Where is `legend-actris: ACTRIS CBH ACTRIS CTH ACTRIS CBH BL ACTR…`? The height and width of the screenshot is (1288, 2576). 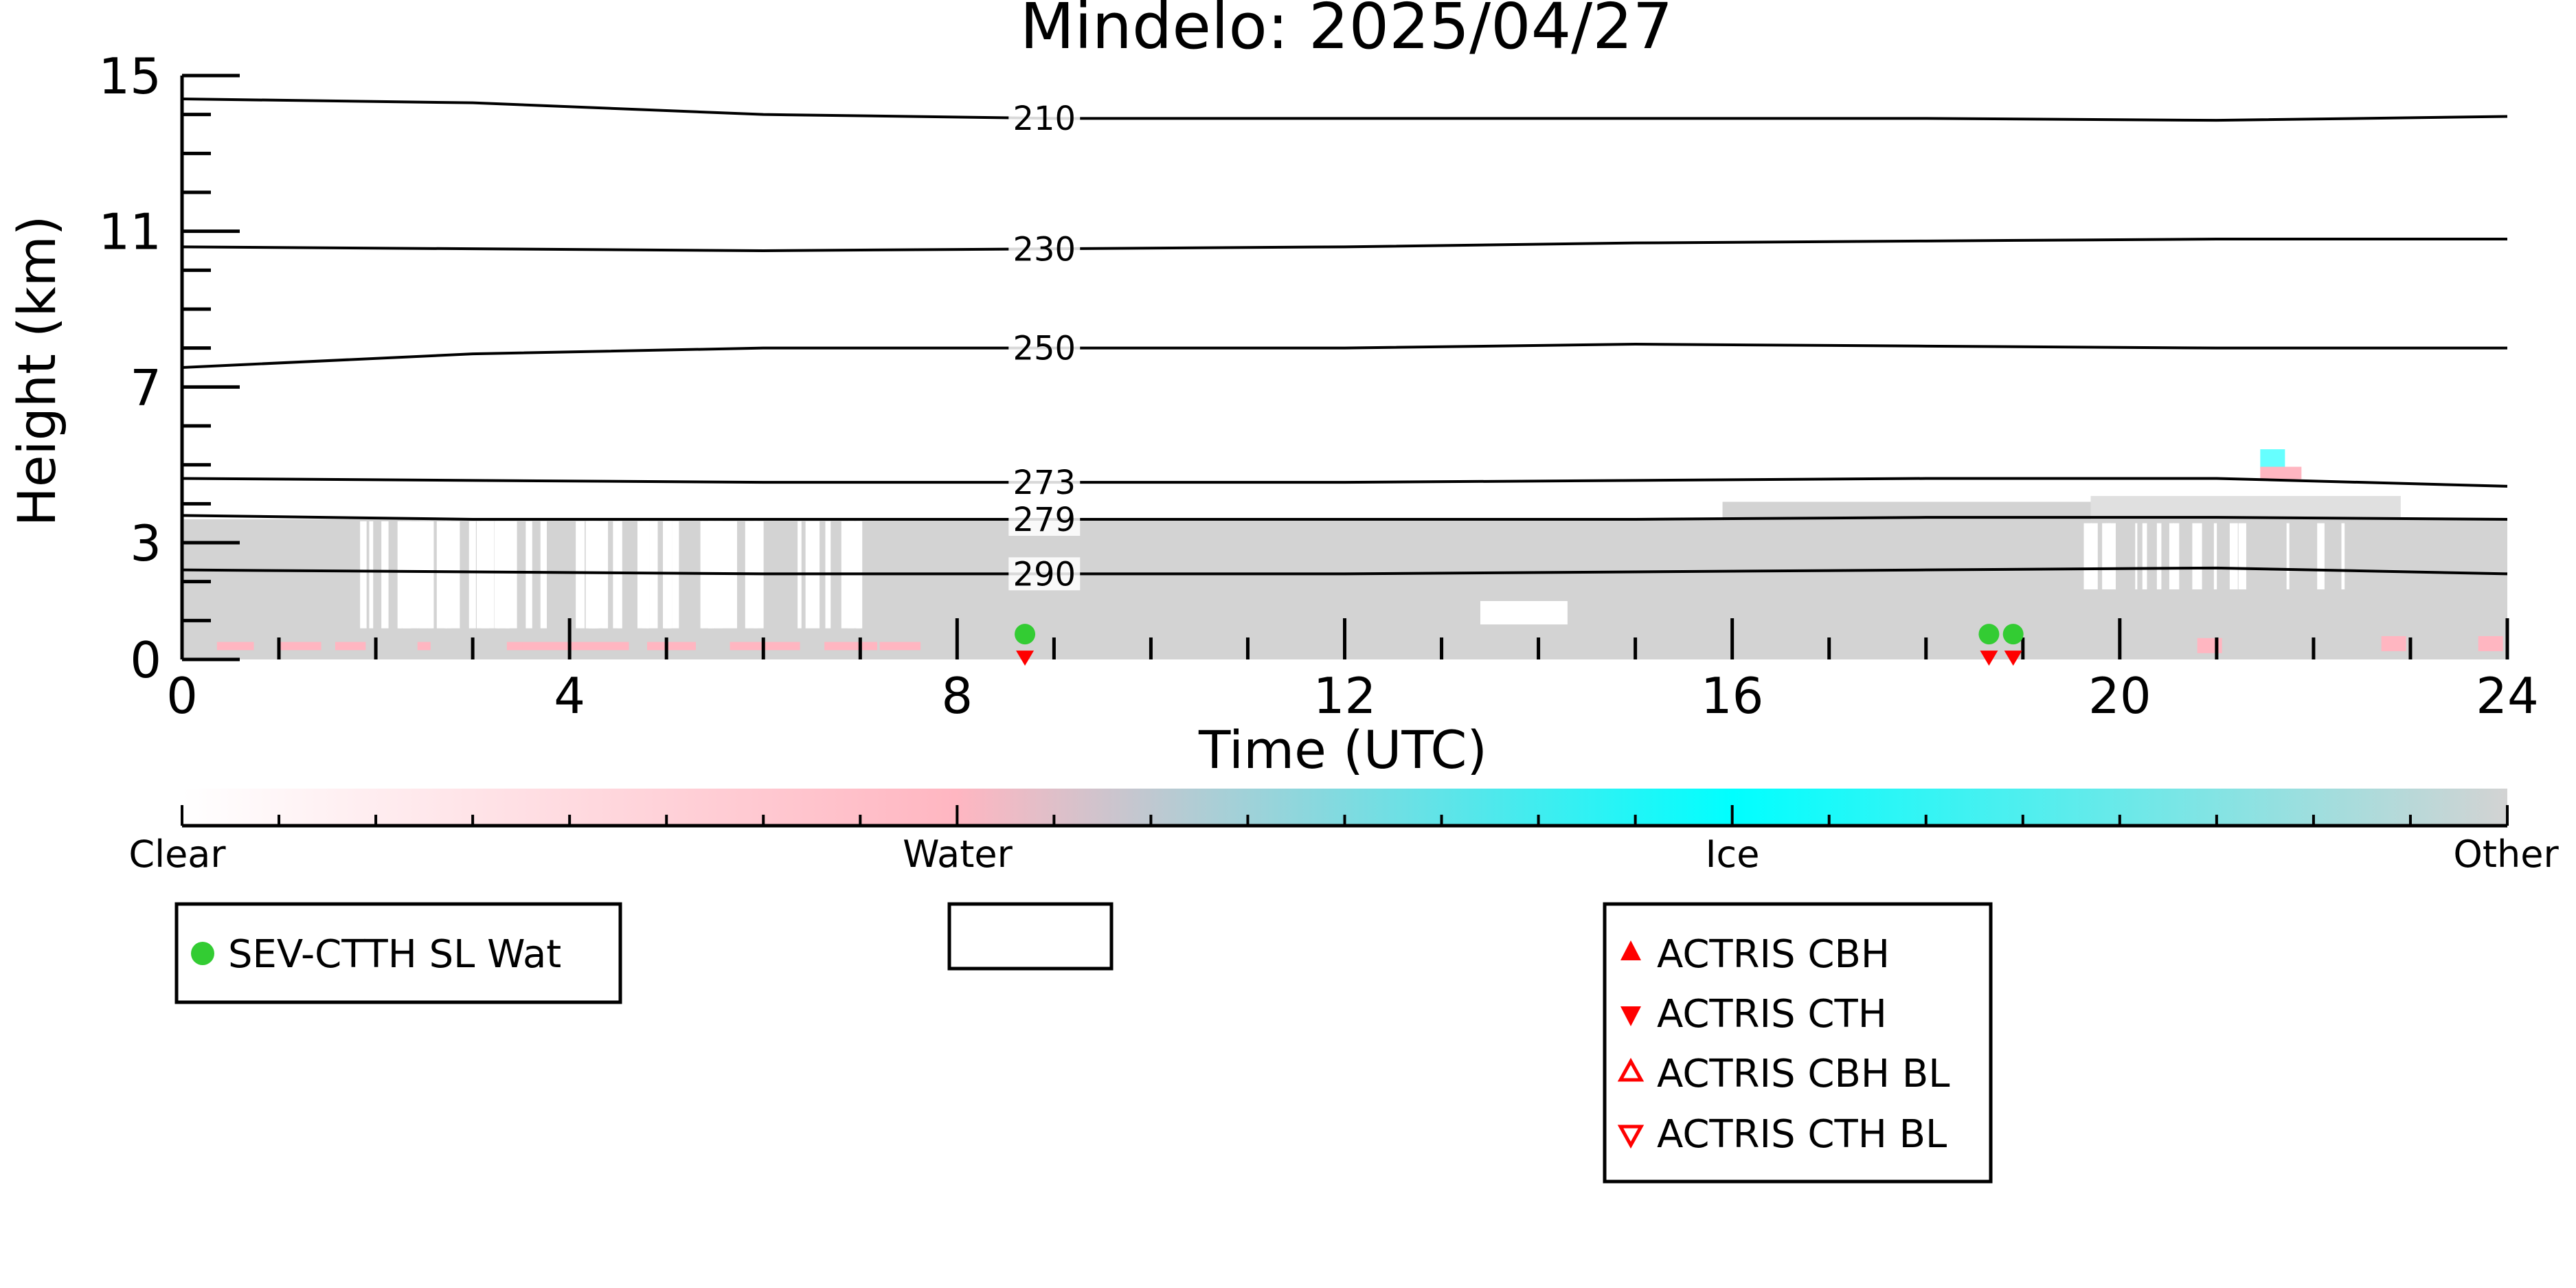
legend-actris: ACTRIS CBH ACTRIS CTH ACTRIS CBH BL ACTR… is located at coordinates (1798, 1043).